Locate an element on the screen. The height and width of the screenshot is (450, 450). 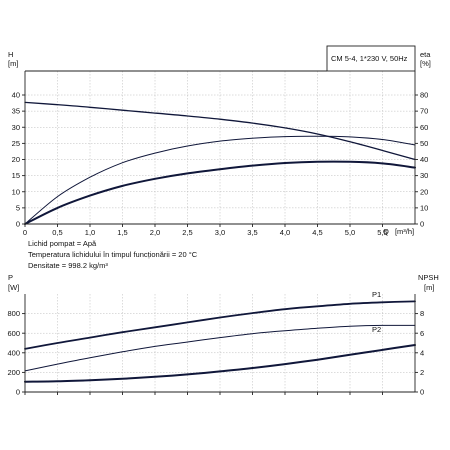
top-right-tick-label: 80 is located at coordinates (424, 95).